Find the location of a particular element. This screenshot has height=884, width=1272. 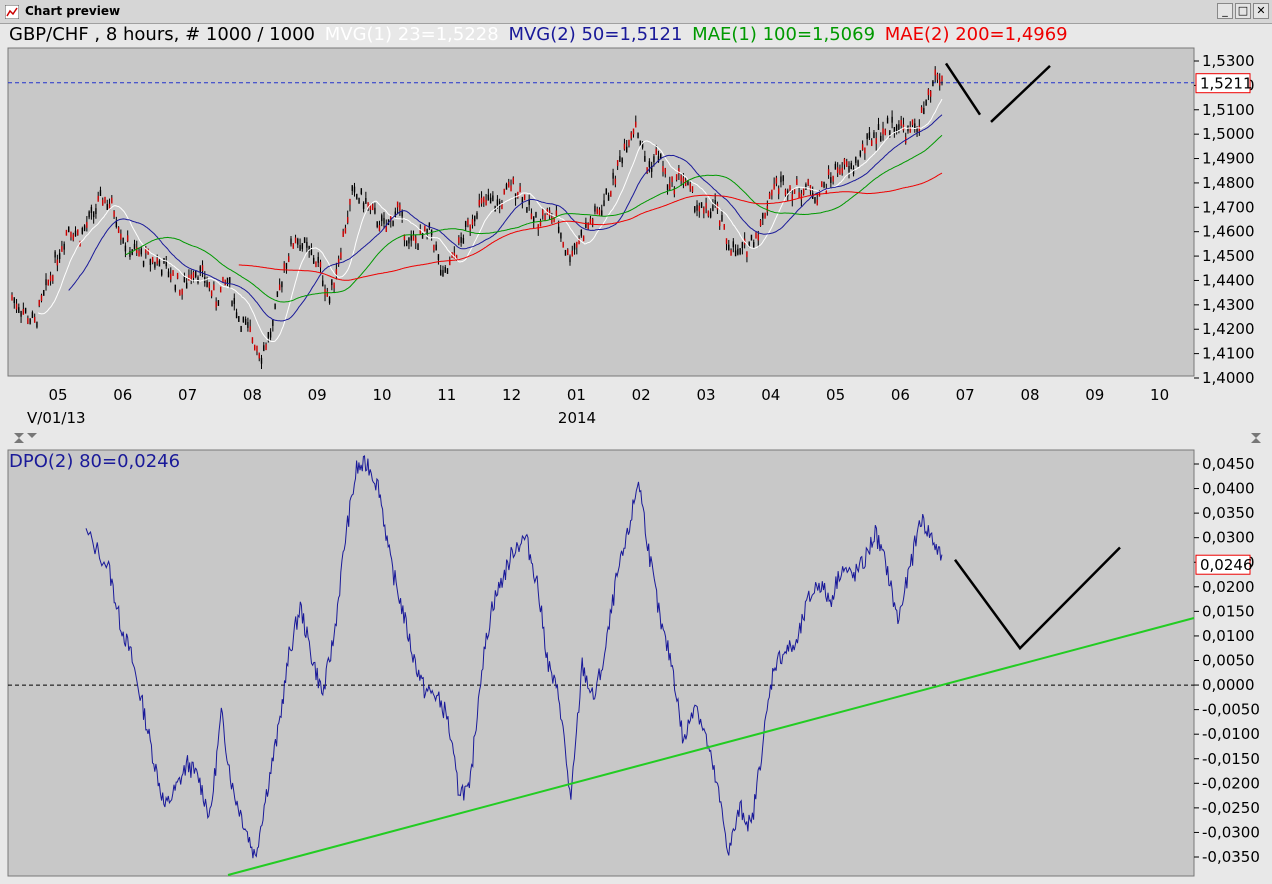

maximize-button: □ is located at coordinates (1243, 11).